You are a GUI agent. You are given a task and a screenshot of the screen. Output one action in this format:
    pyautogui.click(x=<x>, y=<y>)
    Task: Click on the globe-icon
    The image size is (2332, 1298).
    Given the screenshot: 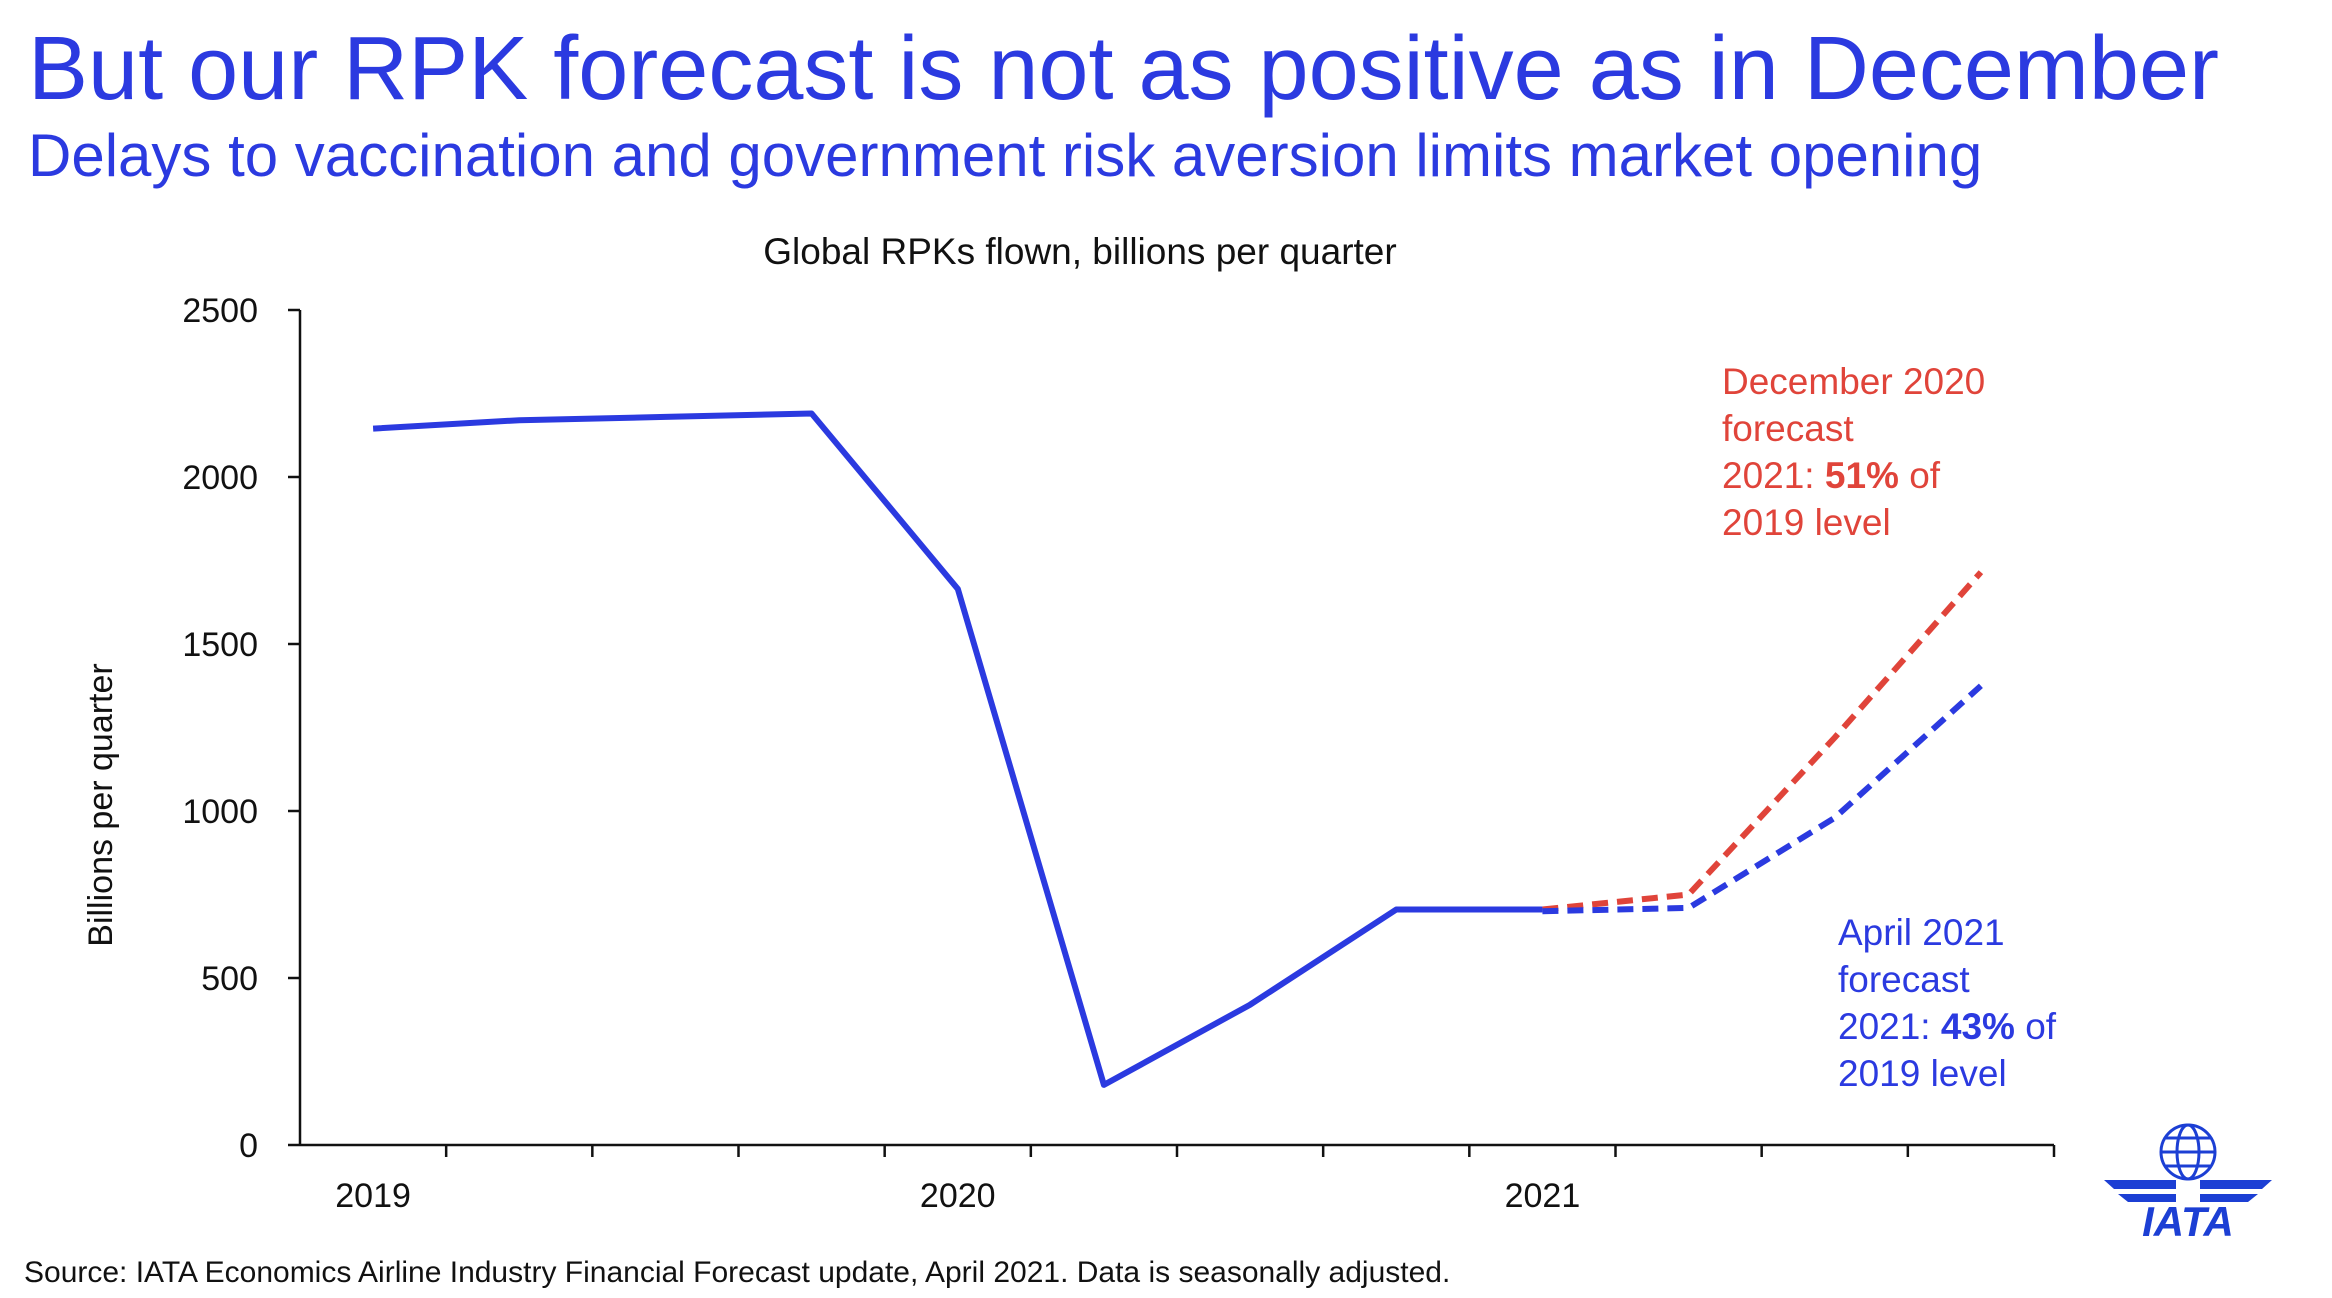 What is the action you would take?
    pyautogui.click(x=2188, y=1152)
    